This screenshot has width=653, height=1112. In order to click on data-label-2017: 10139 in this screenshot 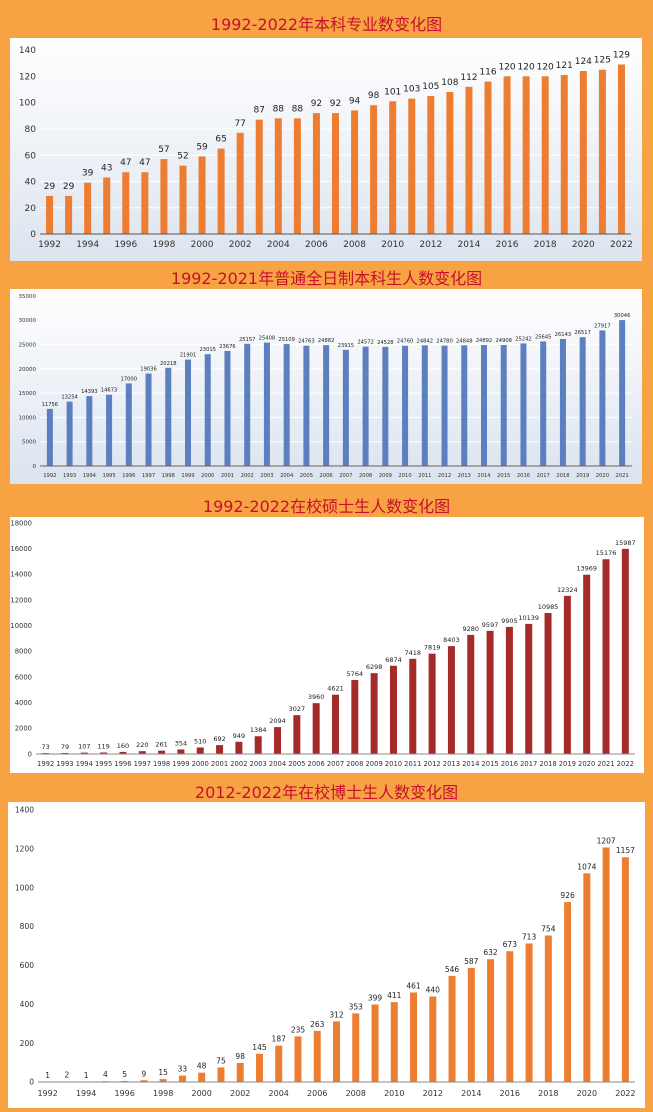, I will do `click(528, 618)`.